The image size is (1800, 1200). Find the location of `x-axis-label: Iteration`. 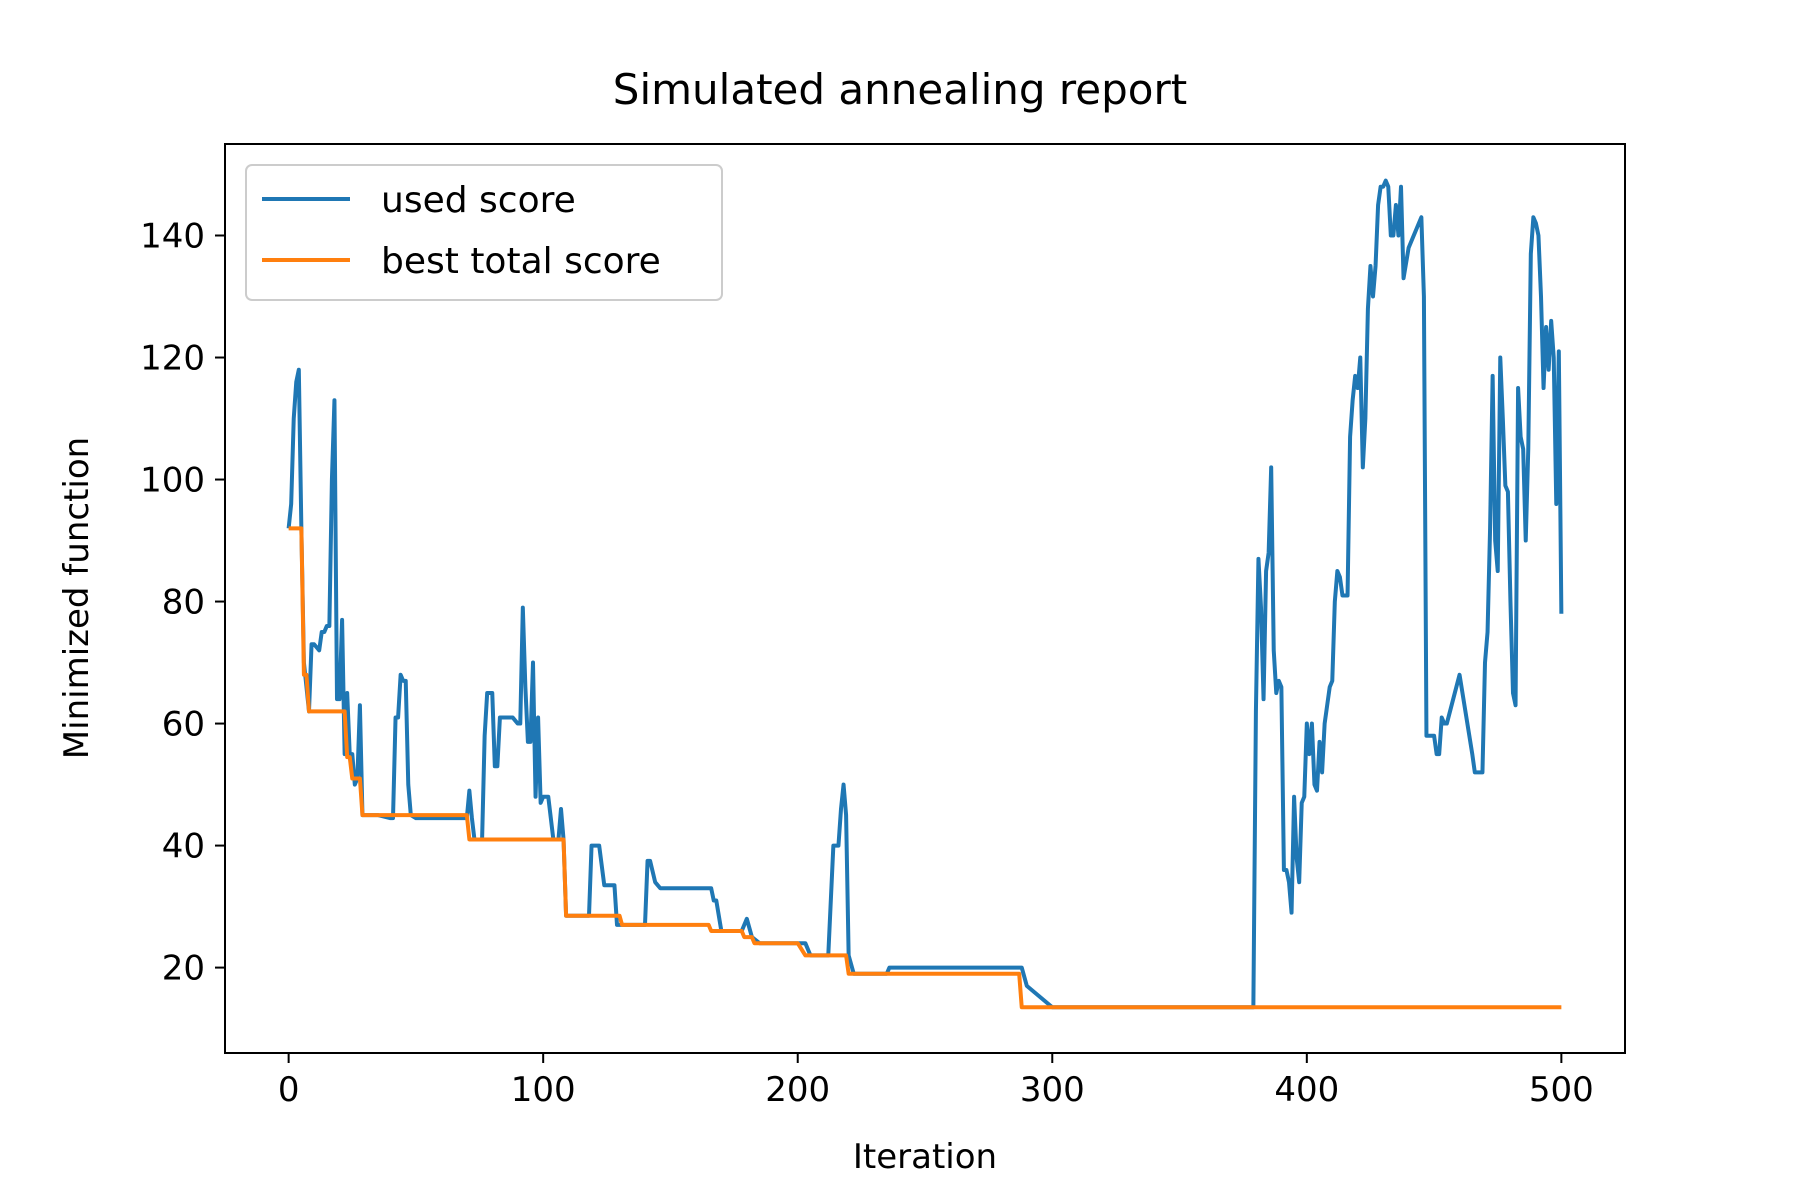

x-axis-label: Iteration is located at coordinates (925, 1157).